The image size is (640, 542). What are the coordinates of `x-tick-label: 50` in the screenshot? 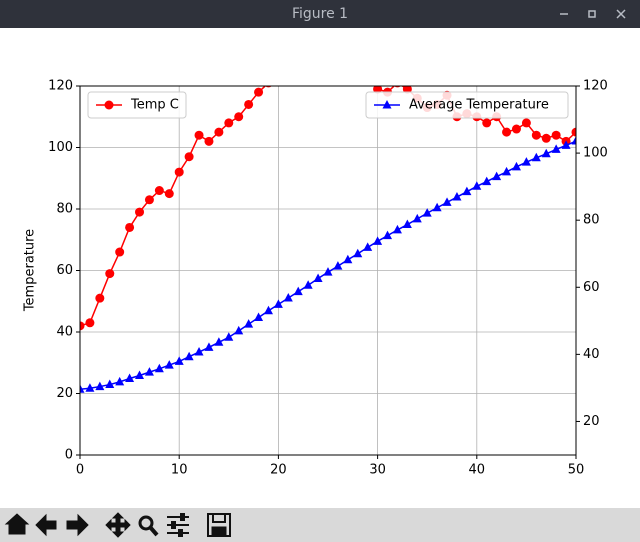 It's located at (576, 470).